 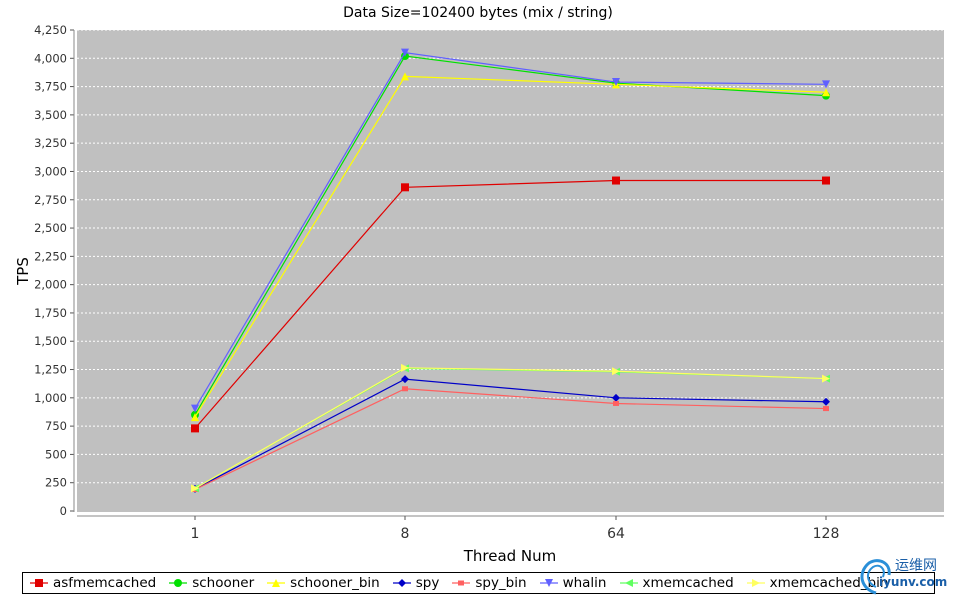 What do you see at coordinates (829, 583) in the screenshot?
I see `legend-label: xmemcached_bin` at bounding box center [829, 583].